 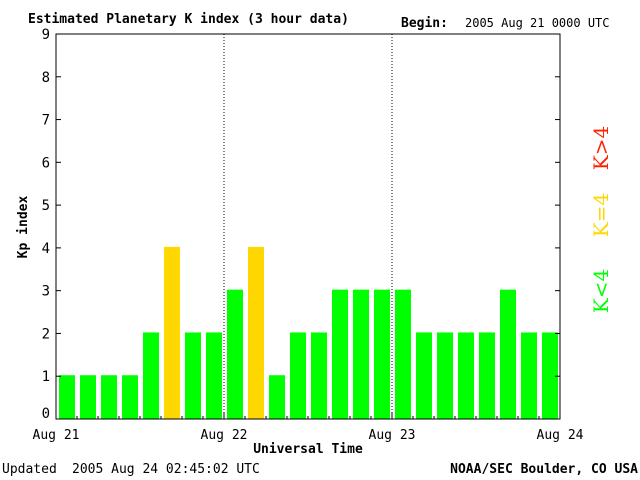 What do you see at coordinates (46, 163) in the screenshot?
I see `y-tick-label: 6` at bounding box center [46, 163].